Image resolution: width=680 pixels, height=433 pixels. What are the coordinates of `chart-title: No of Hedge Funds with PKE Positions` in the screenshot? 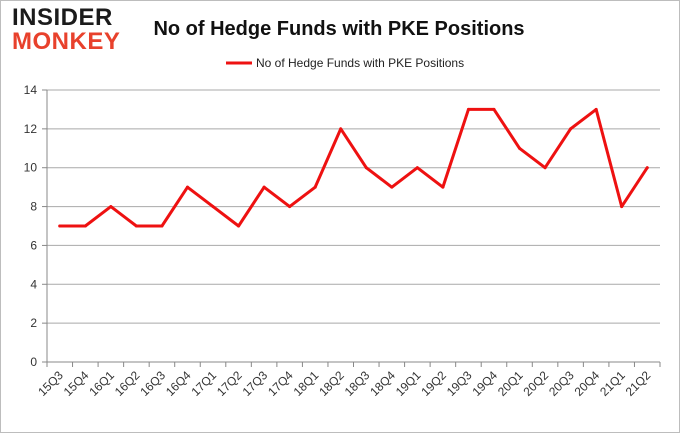 It's located at (338, 29).